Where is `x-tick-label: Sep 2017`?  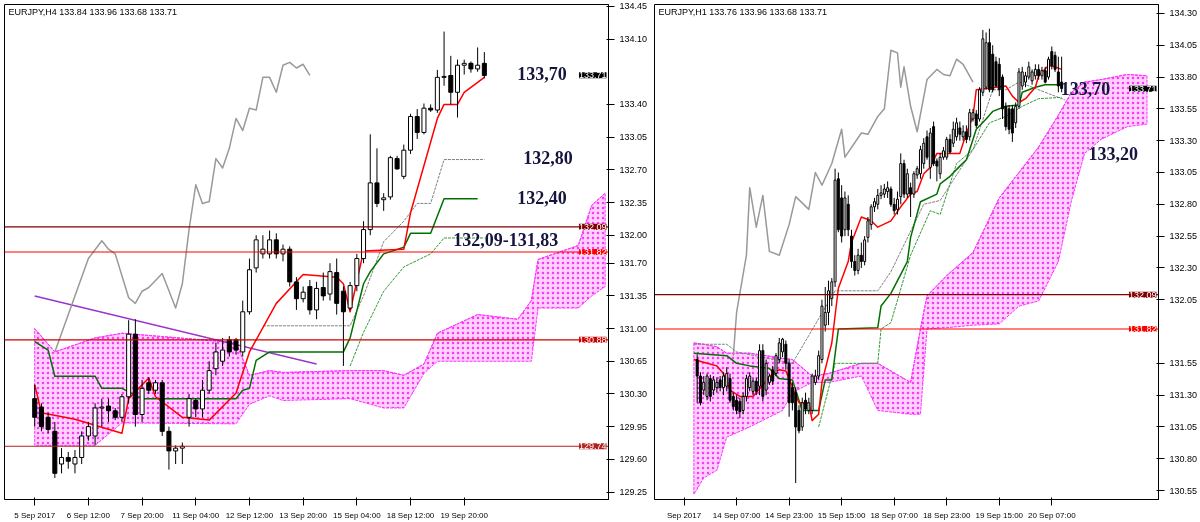
x-tick-label: Sep 2017 is located at coordinates (684, 515).